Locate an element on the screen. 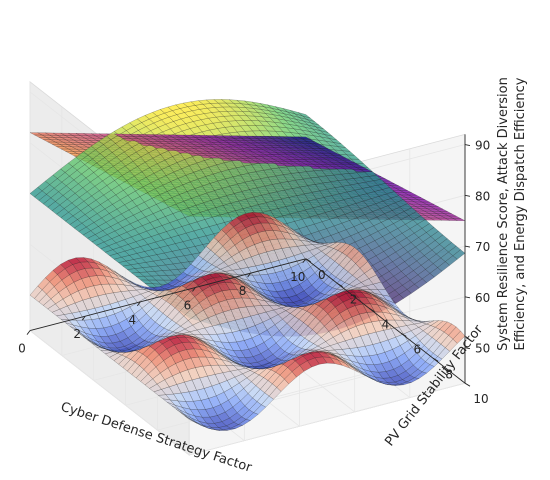 This screenshot has width=550, height=480. z-tick-label: 80 is located at coordinates (482, 196).